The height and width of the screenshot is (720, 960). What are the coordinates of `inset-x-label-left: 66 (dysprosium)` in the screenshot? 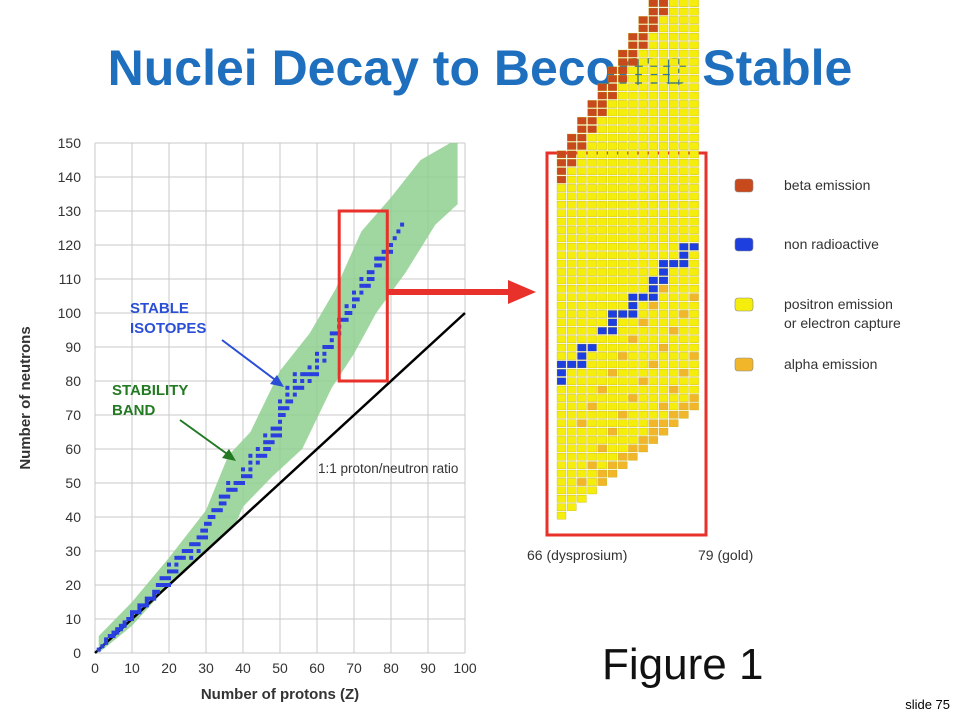 It's located at (577, 555).